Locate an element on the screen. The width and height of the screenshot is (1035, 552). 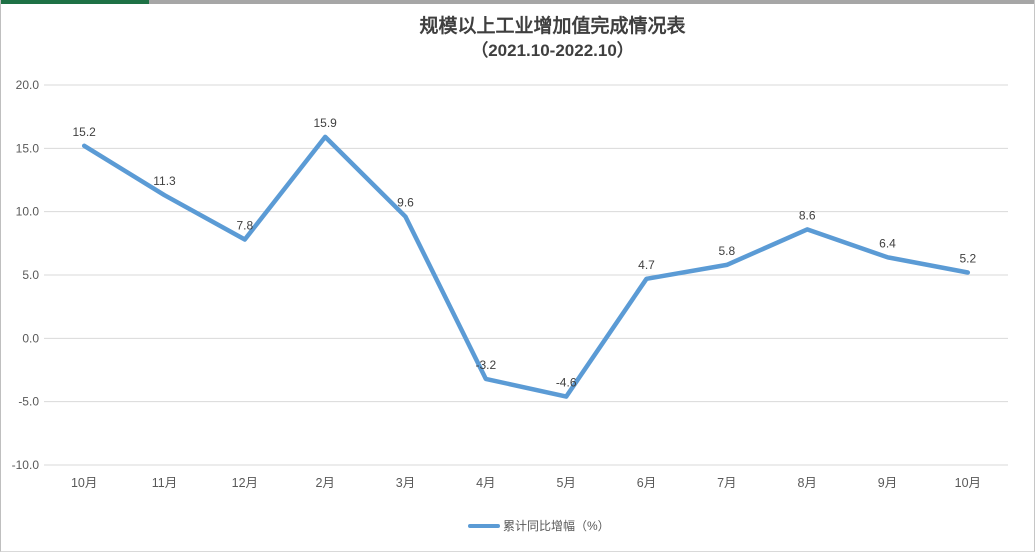
chart-title: 规模以上工业增加值完成情况表 is located at coordinates (552, 26).